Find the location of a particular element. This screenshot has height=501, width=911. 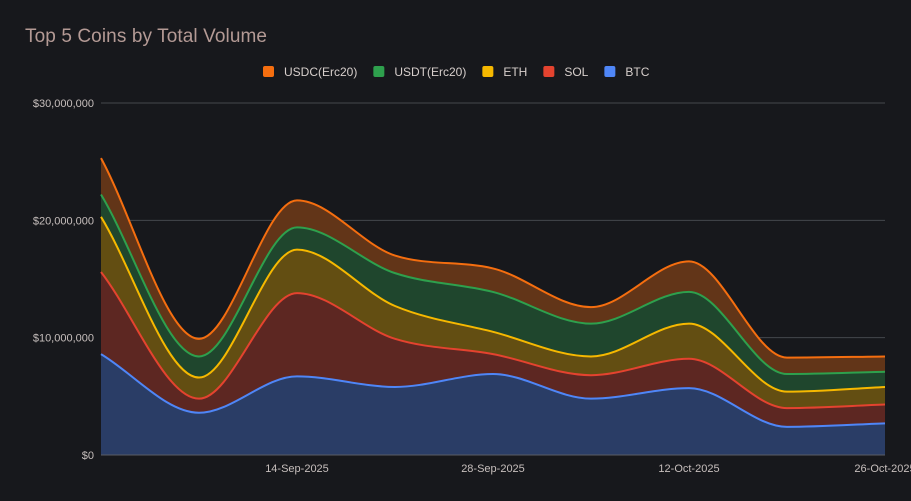

legend-item-eth: ETH is located at coordinates (504, 72).